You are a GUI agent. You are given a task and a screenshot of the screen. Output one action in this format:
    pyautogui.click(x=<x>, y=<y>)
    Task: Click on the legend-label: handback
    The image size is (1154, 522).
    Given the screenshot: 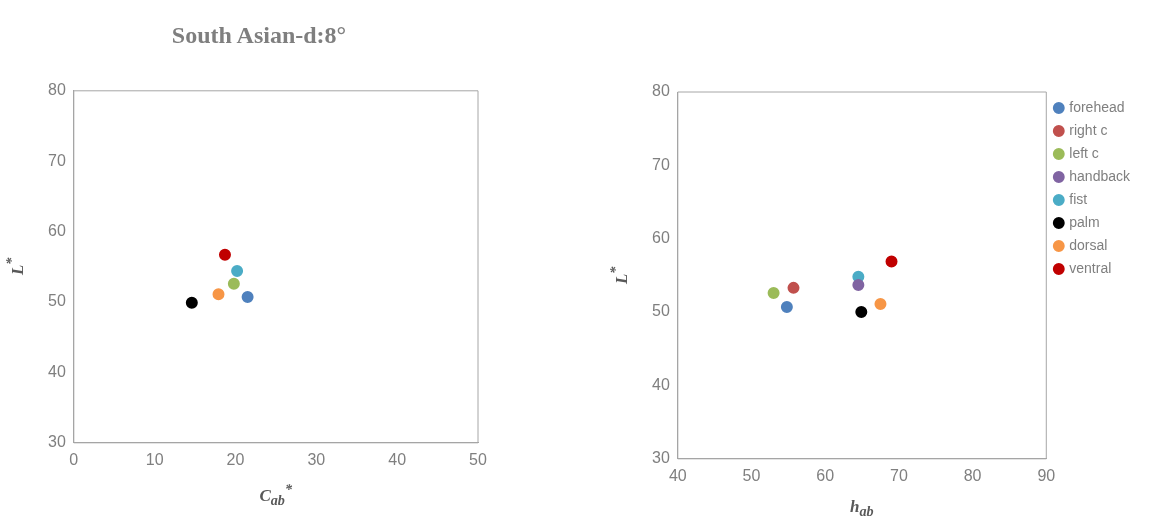 What is the action you would take?
    pyautogui.click(x=1100, y=175)
    